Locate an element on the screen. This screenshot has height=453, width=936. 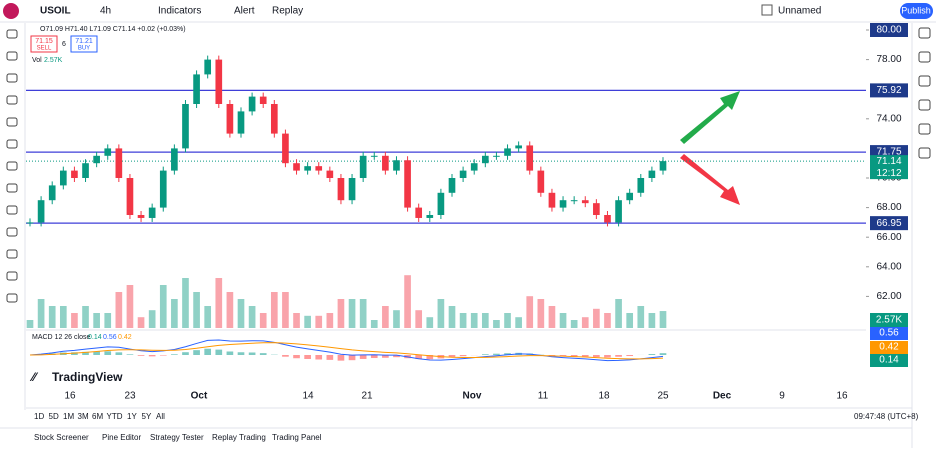
x-label: 18 is located at coordinates (604, 396).